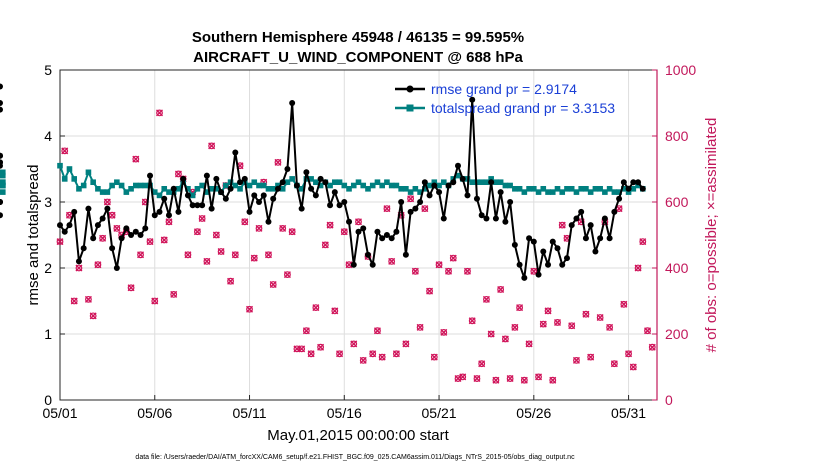  What do you see at coordinates (48, 70) in the screenshot?
I see `y-left-tick-label: 5` at bounding box center [48, 70].